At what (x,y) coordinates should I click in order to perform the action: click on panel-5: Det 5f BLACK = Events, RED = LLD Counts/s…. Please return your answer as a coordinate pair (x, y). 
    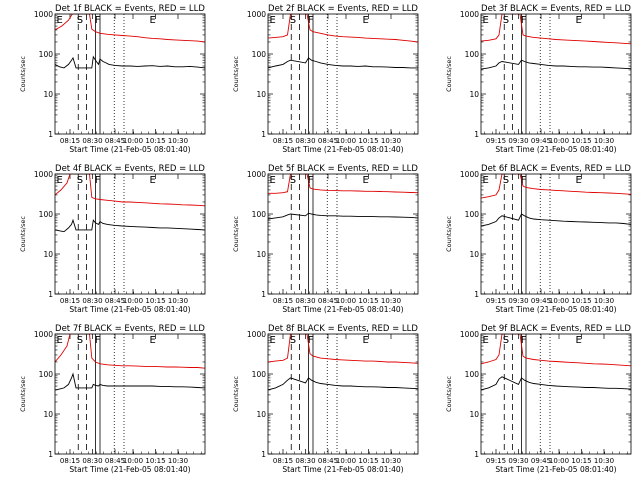
    Looking at the image, I should click on (325, 239).